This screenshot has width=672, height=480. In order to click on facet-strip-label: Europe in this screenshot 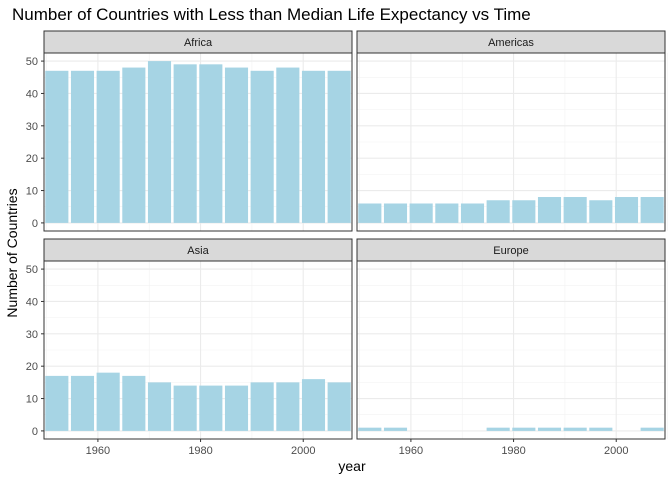, I will do `click(510, 251)`.